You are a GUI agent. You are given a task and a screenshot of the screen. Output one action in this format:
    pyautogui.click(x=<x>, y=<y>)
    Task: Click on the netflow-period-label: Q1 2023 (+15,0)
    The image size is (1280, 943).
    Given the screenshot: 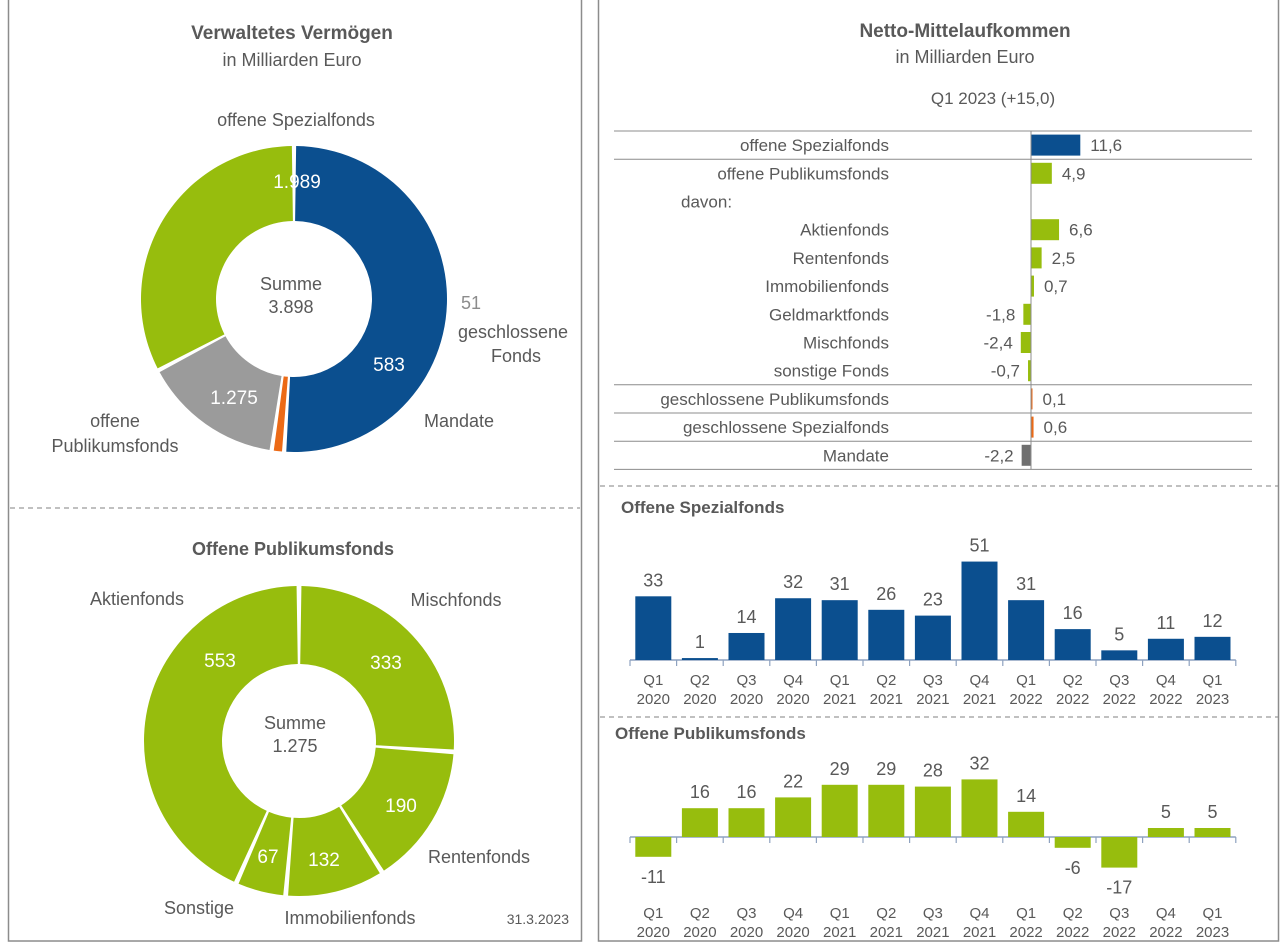 What is the action you would take?
    pyautogui.click(x=993, y=98)
    